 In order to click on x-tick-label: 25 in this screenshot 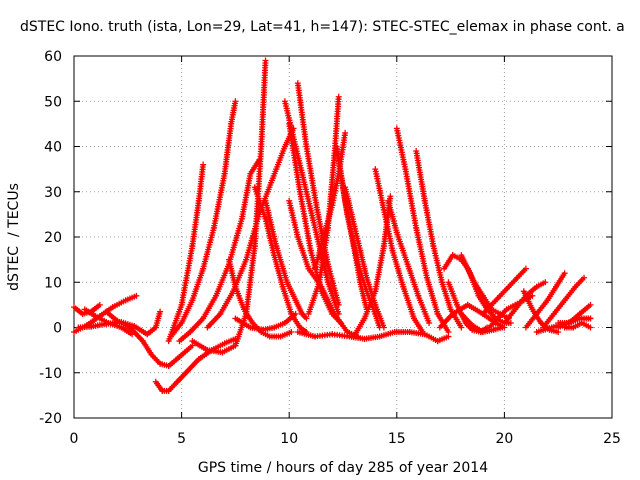, I will do `click(612, 439)`.